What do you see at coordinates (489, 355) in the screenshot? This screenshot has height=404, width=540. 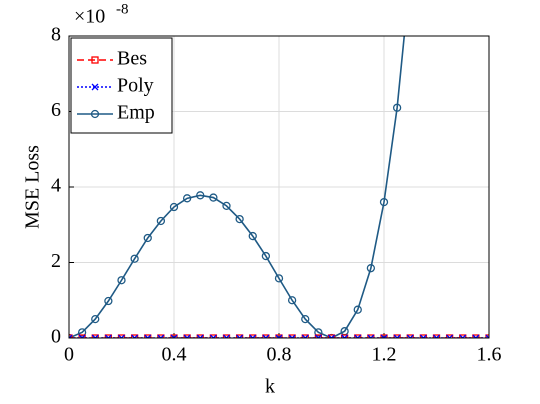 I see `x-tick-label: 1.6` at bounding box center [489, 355].